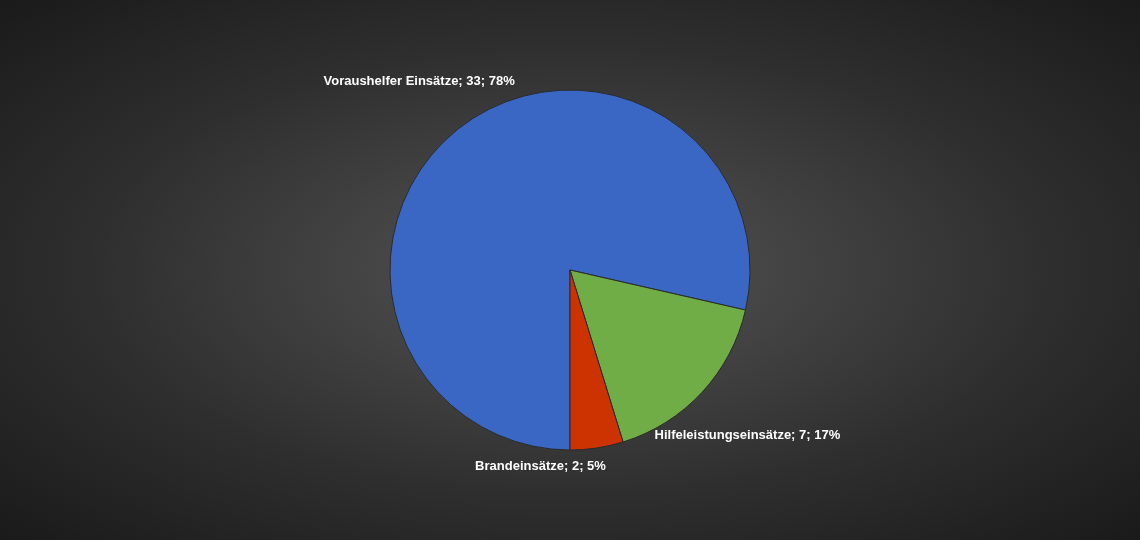 This screenshot has height=540, width=1140. Describe the element at coordinates (419, 80) in the screenshot. I see `slice-label: Voraushelfer Einsätze; 33; 78%` at that location.